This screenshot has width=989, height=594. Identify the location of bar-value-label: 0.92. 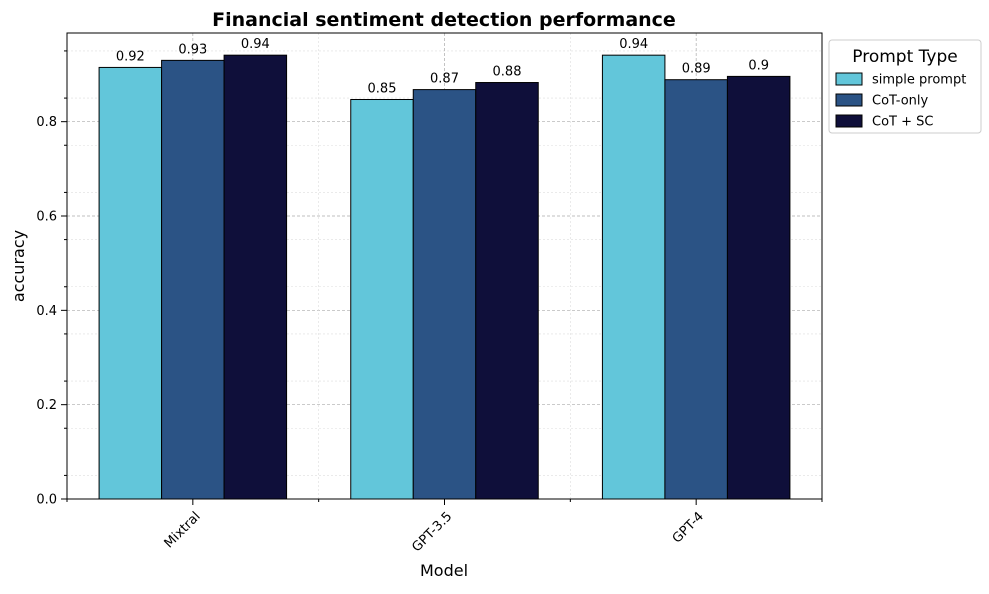
(130, 56).